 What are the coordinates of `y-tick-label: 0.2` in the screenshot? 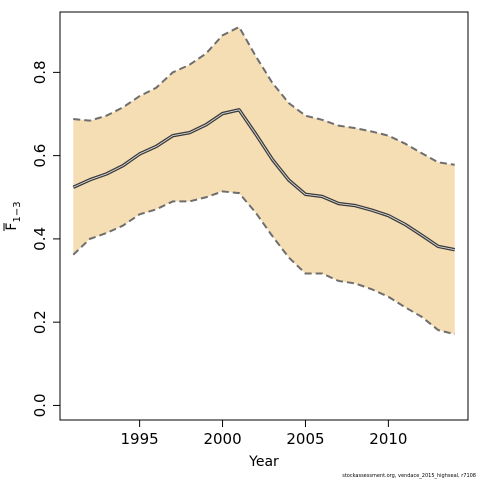 It's located at (40, 322).